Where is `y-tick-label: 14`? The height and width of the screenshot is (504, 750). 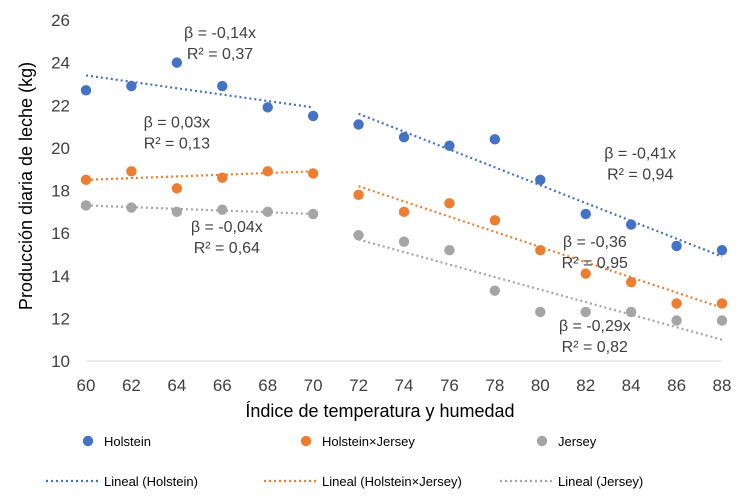 y-tick-label: 14 is located at coordinates (60, 276).